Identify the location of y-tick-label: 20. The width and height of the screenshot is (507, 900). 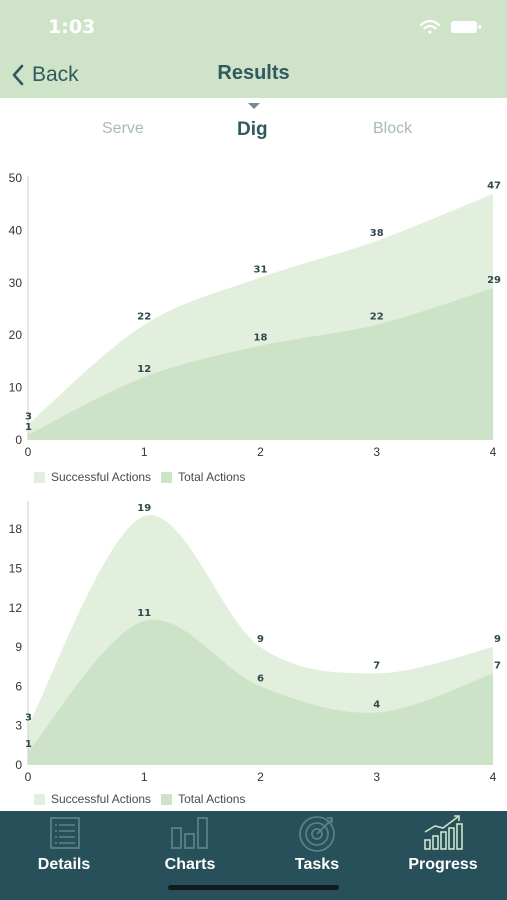
(16, 335).